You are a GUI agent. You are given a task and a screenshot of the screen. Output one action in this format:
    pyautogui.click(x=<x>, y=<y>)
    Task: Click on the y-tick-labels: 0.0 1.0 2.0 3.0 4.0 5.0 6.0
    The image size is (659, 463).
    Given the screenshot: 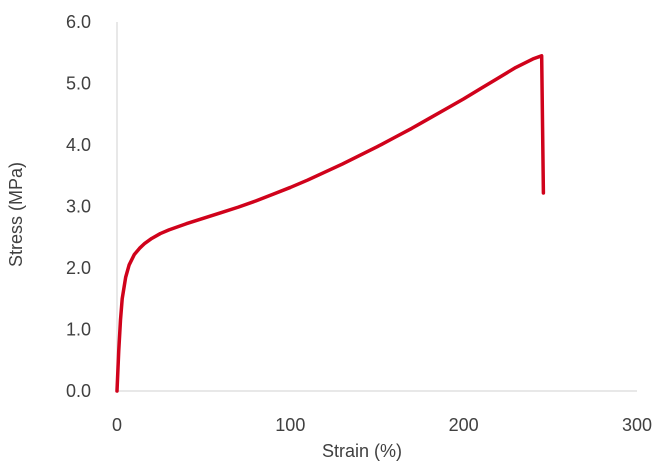 What is the action you would take?
    pyautogui.click(x=78, y=206)
    